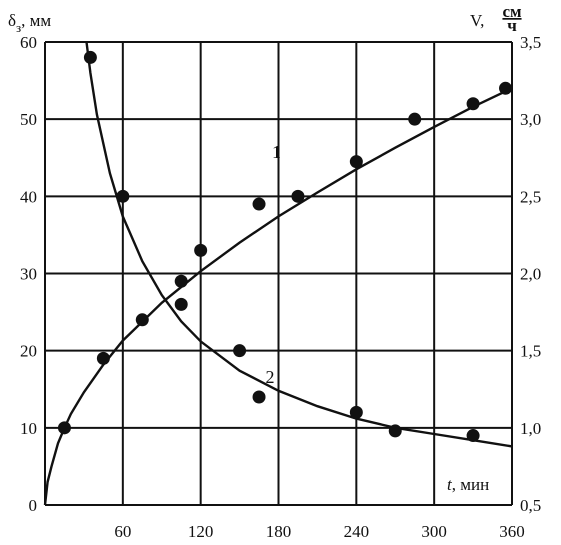 Image resolution: width=561 pixels, height=545 pixels. I want to click on y-right-tick-label: 0,5, so click(530, 505).